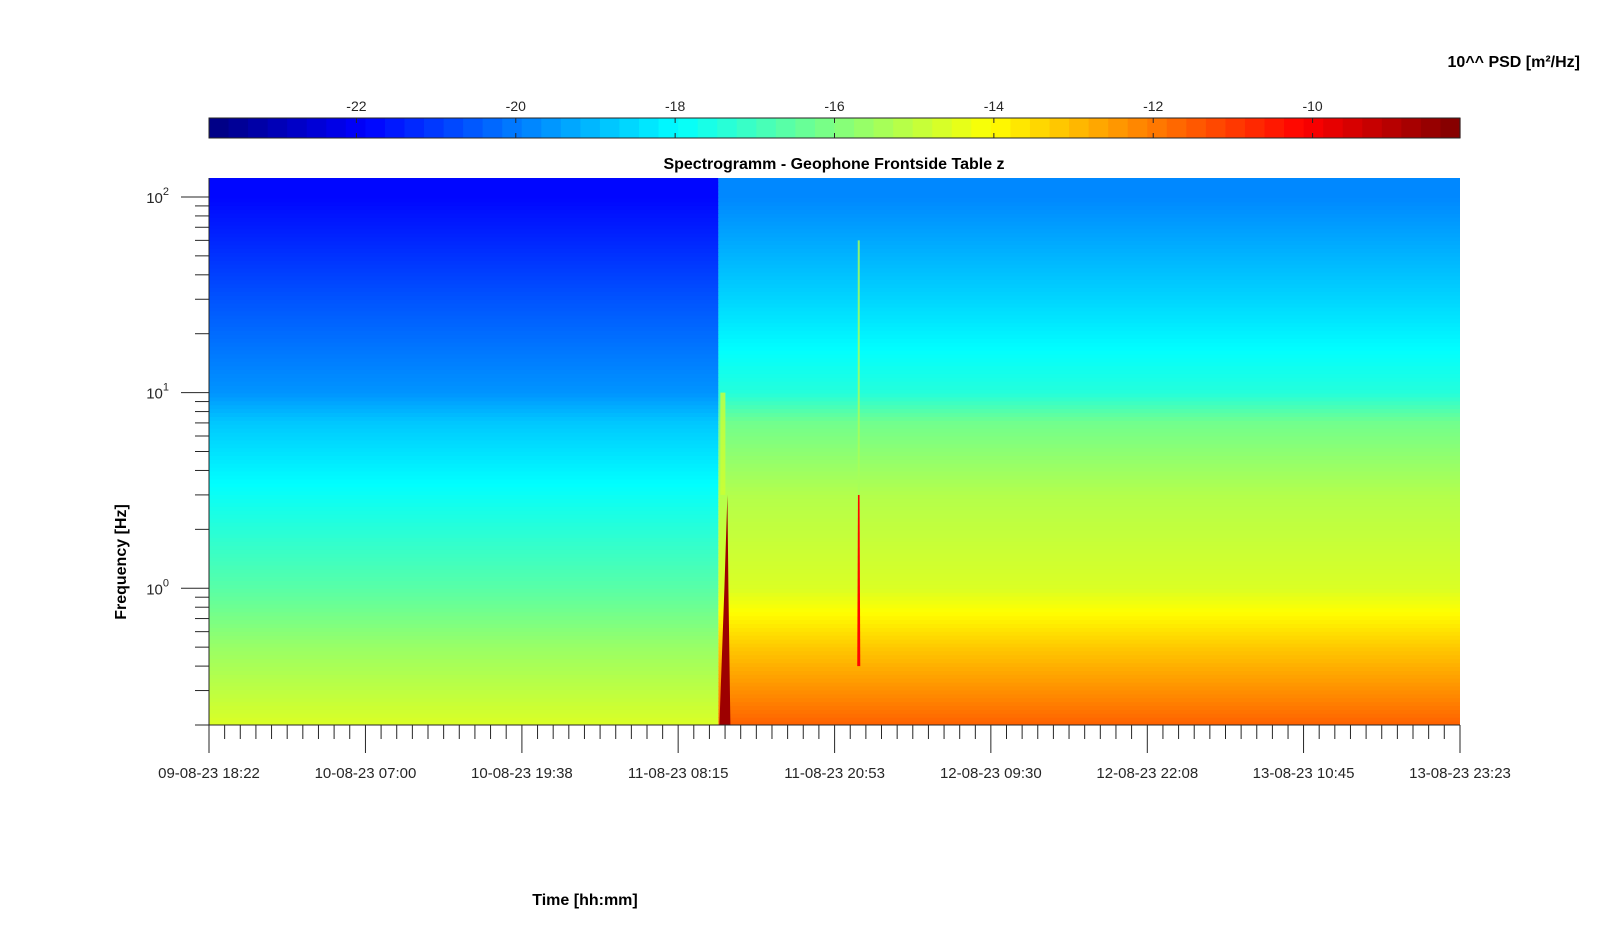  I want to click on colorbar-swatches, so click(835, 128).